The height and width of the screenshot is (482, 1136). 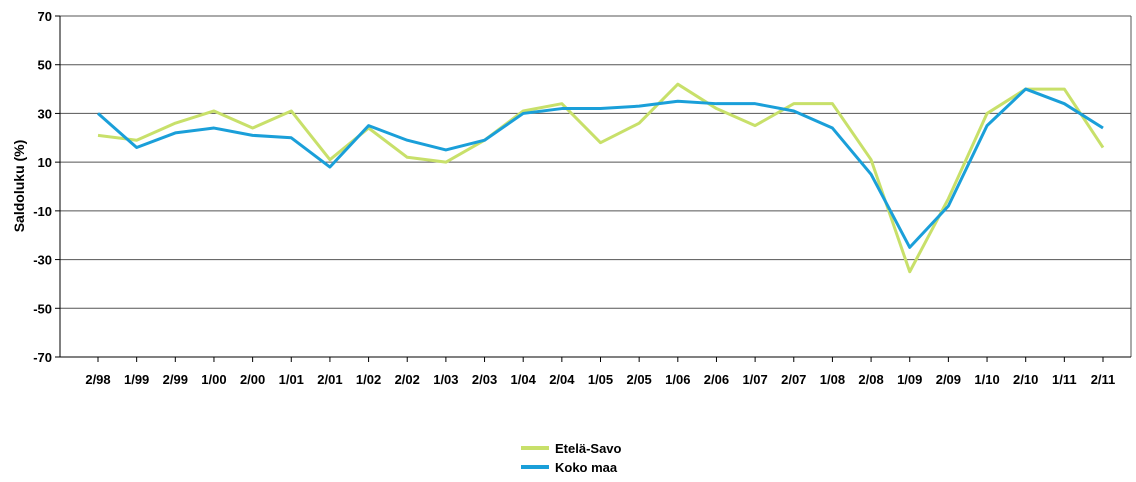 What do you see at coordinates (19, 186) in the screenshot?
I see `y-axis-title: Saldoluku (%)` at bounding box center [19, 186].